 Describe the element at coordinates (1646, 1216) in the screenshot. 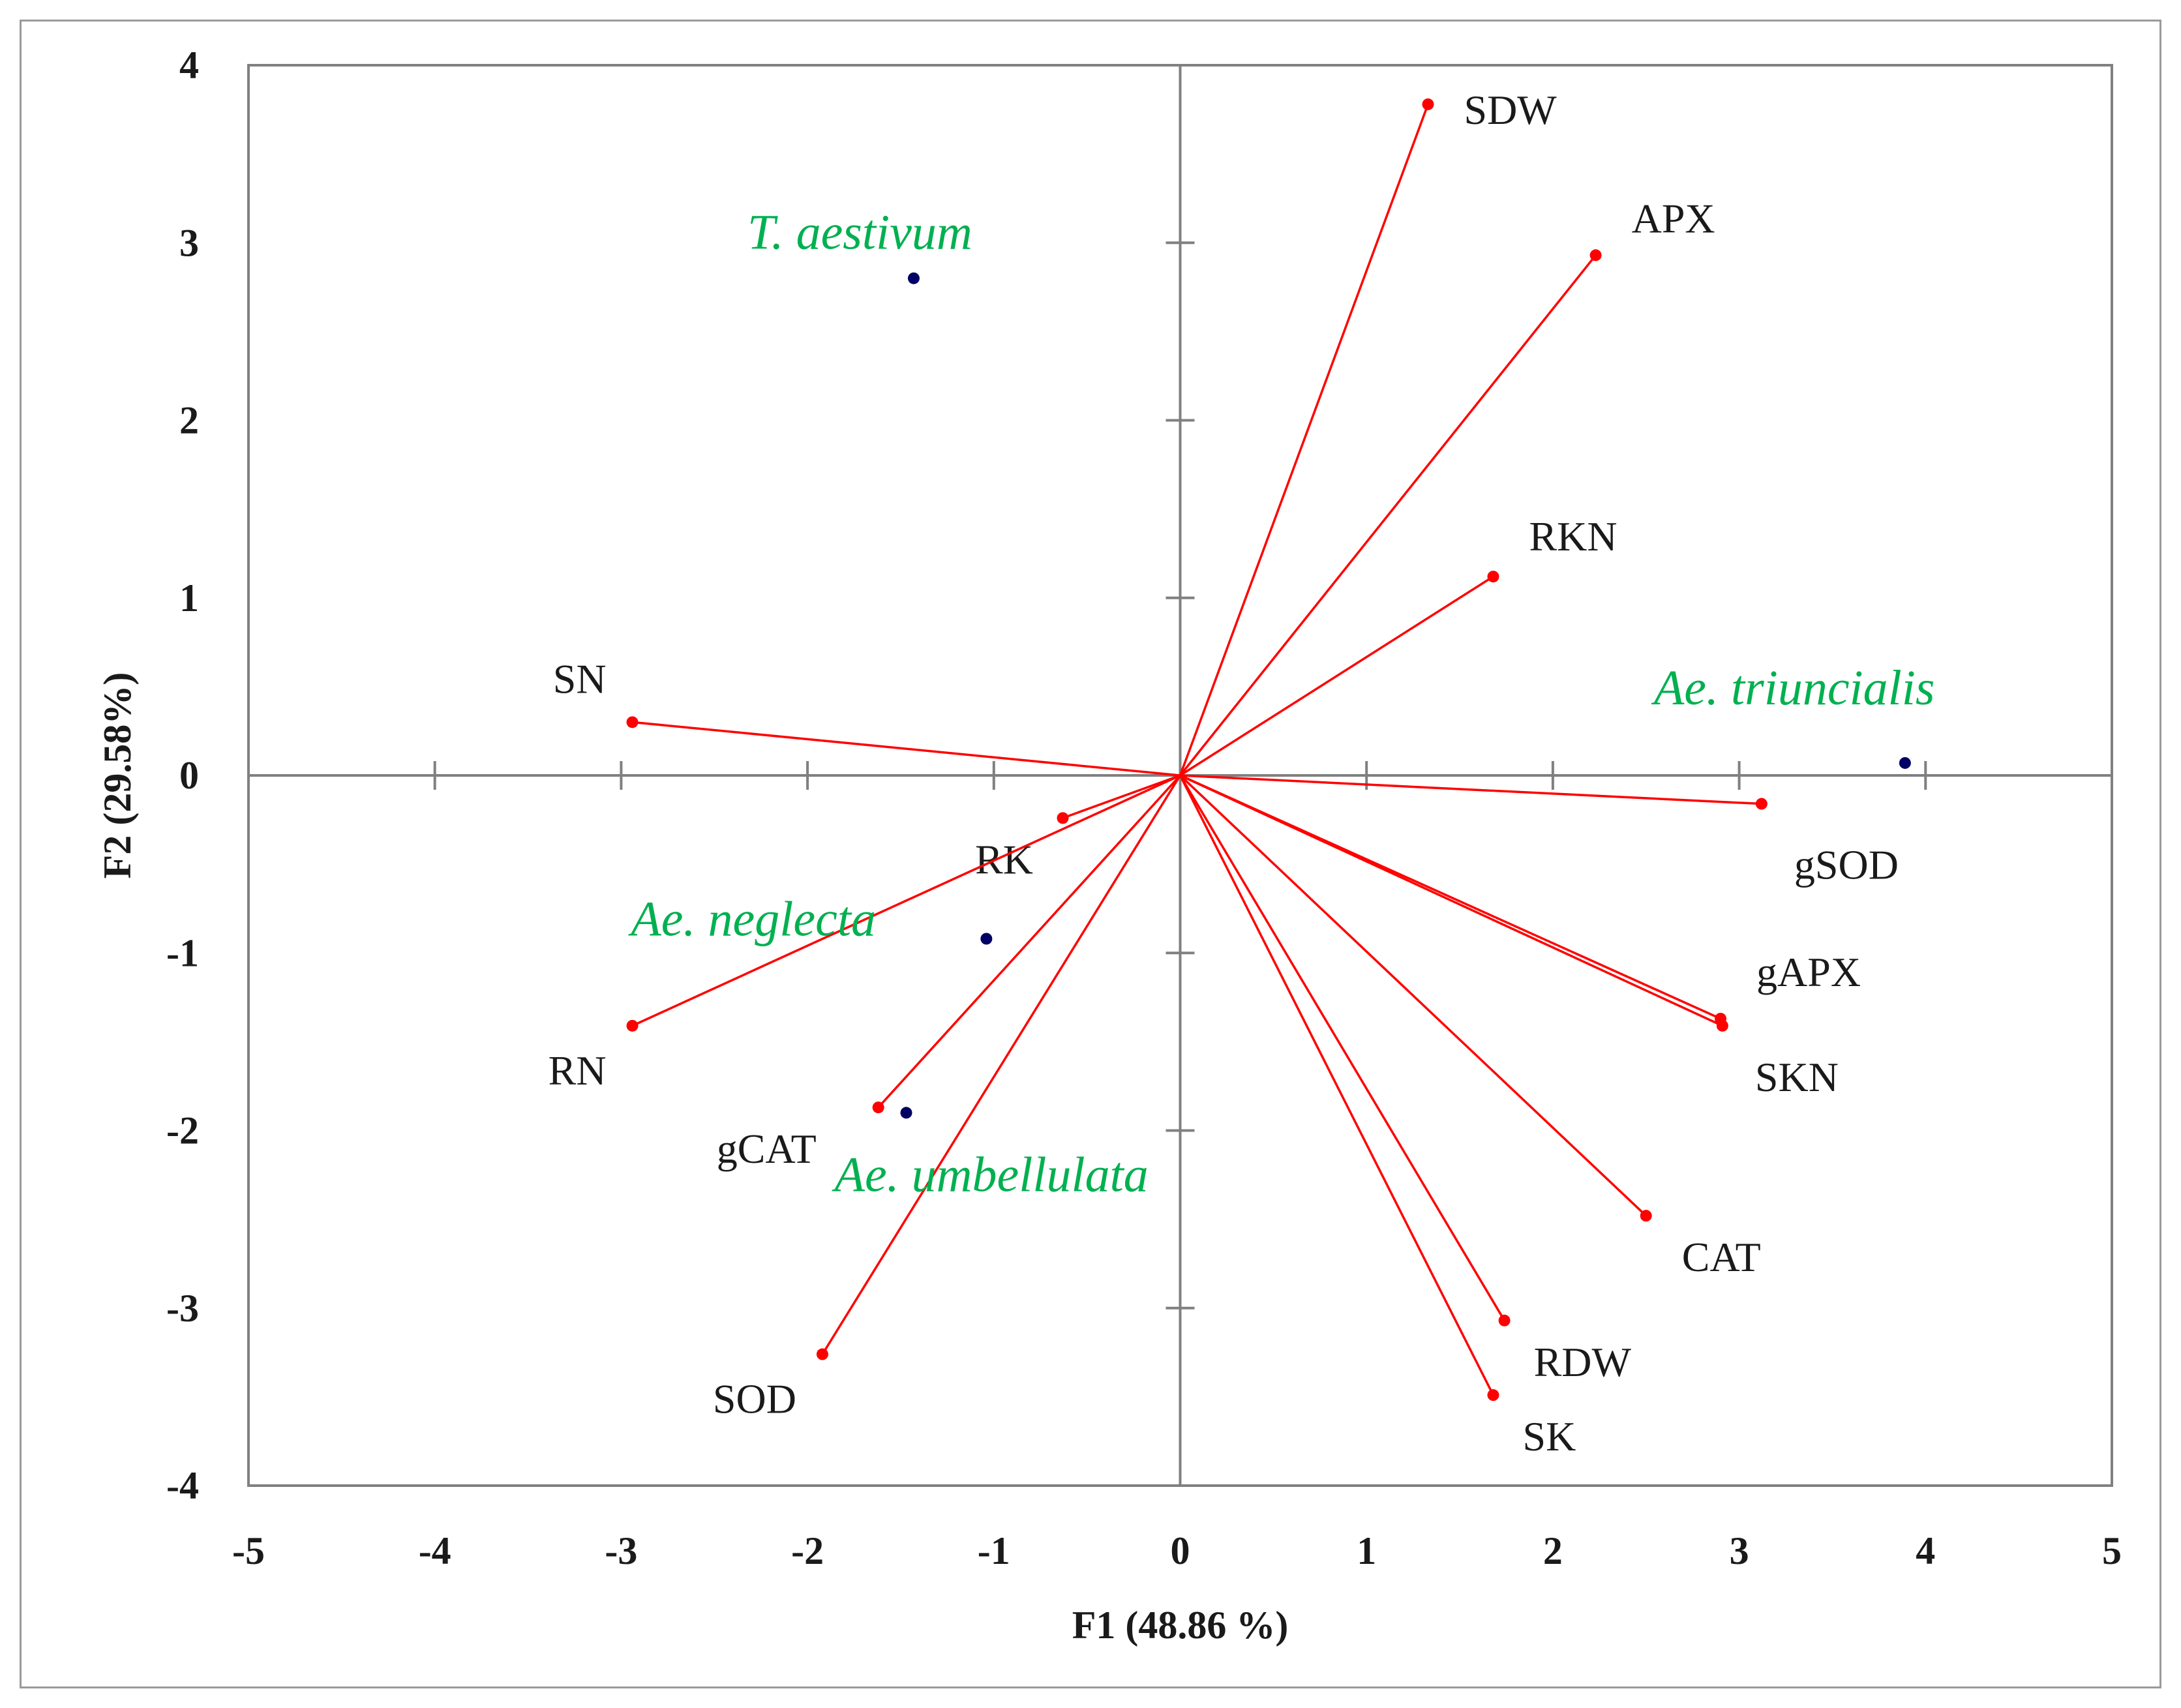

I see `vector-tip-cat` at that location.